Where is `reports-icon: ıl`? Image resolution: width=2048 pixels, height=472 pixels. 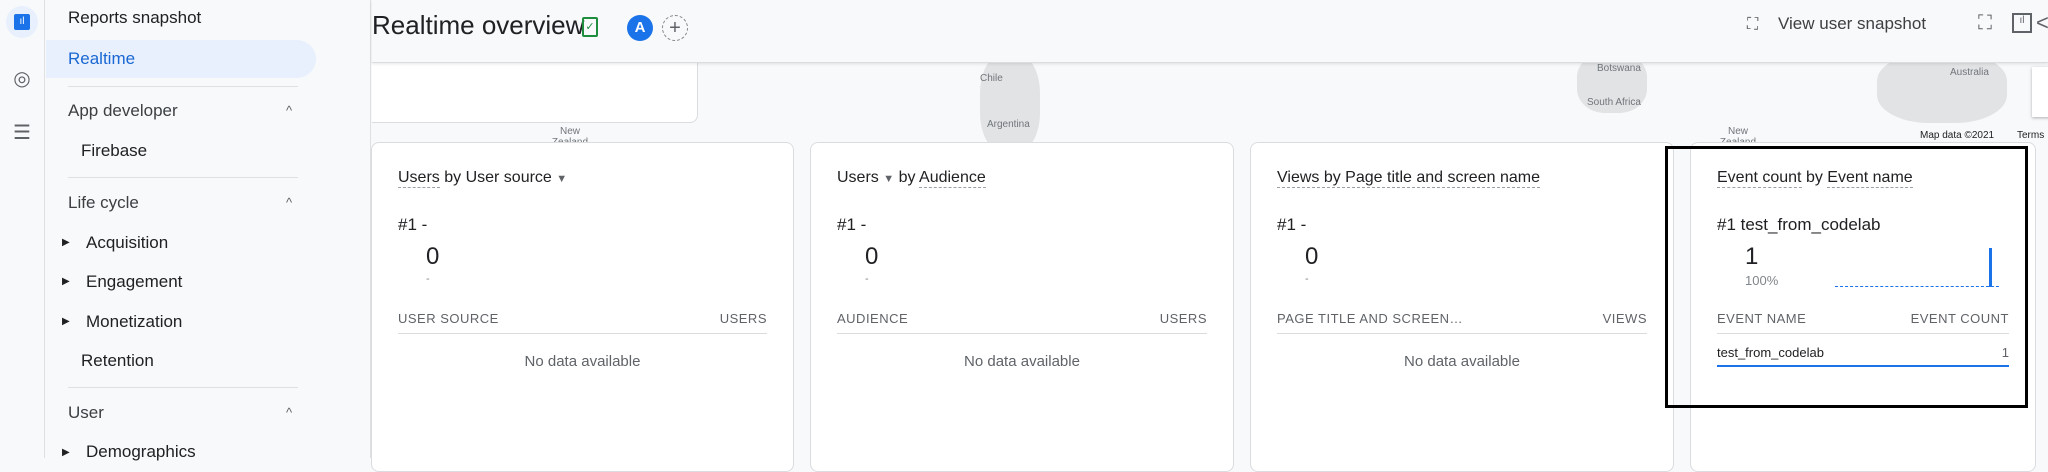
reports-icon: ıl is located at coordinates (22, 22).